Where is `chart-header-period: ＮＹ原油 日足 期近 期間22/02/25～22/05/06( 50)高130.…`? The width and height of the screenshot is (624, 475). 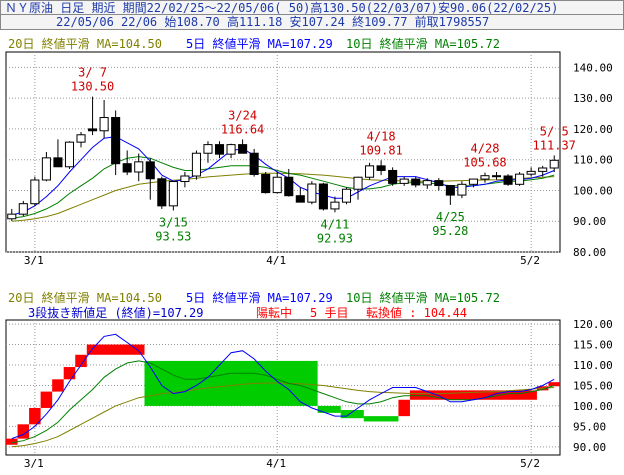
chart-header-period: ＮＹ原油 日足 期近 期間22/02/25～22/05/06( 50)高130.… is located at coordinates (312, 8).